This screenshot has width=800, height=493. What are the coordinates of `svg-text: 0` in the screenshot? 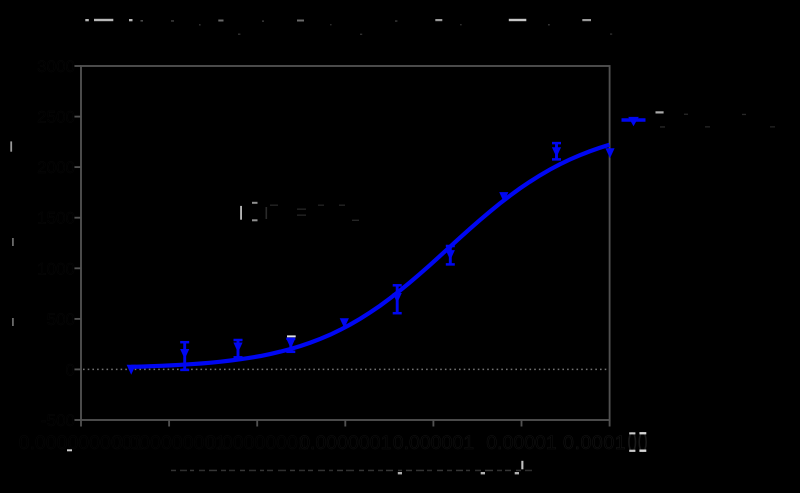 It's located at (70, 369).